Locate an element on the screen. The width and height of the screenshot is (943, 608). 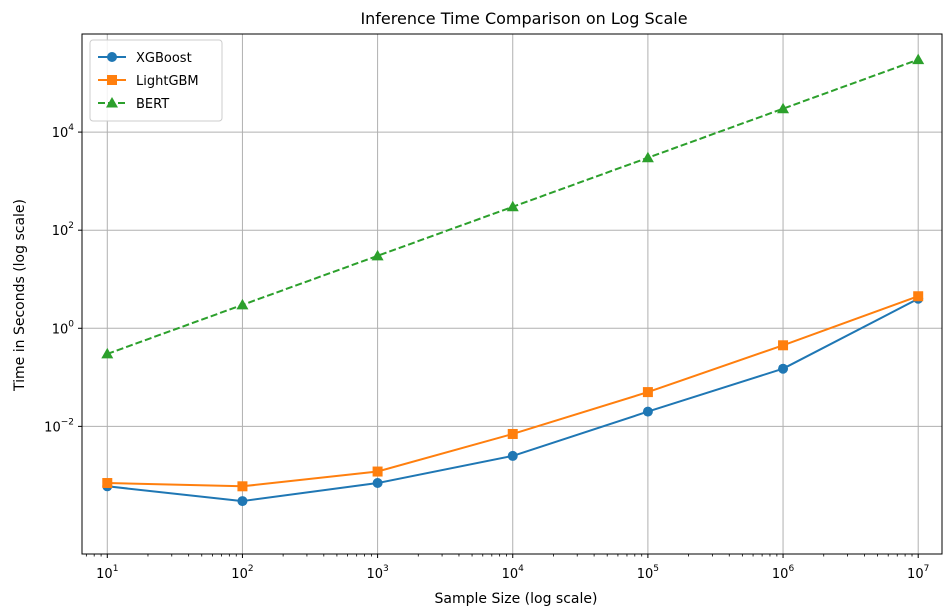
y-tick-label: 10⁰ is located at coordinates (63, 328).